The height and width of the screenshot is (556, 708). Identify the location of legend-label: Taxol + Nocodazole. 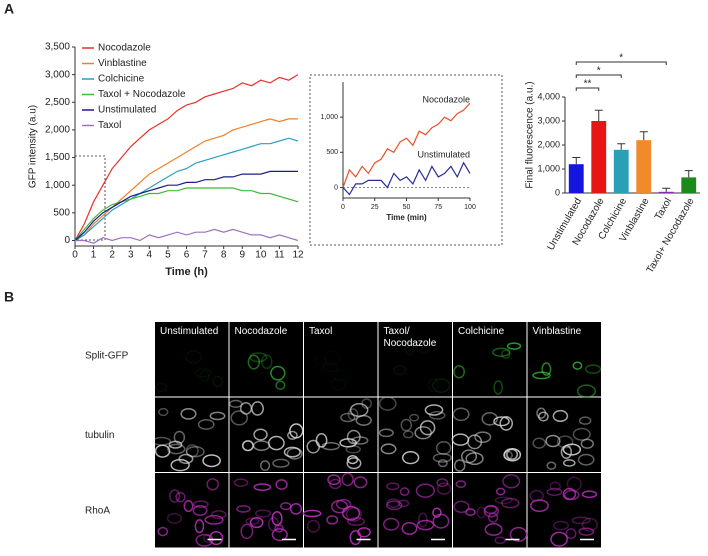
(142, 94).